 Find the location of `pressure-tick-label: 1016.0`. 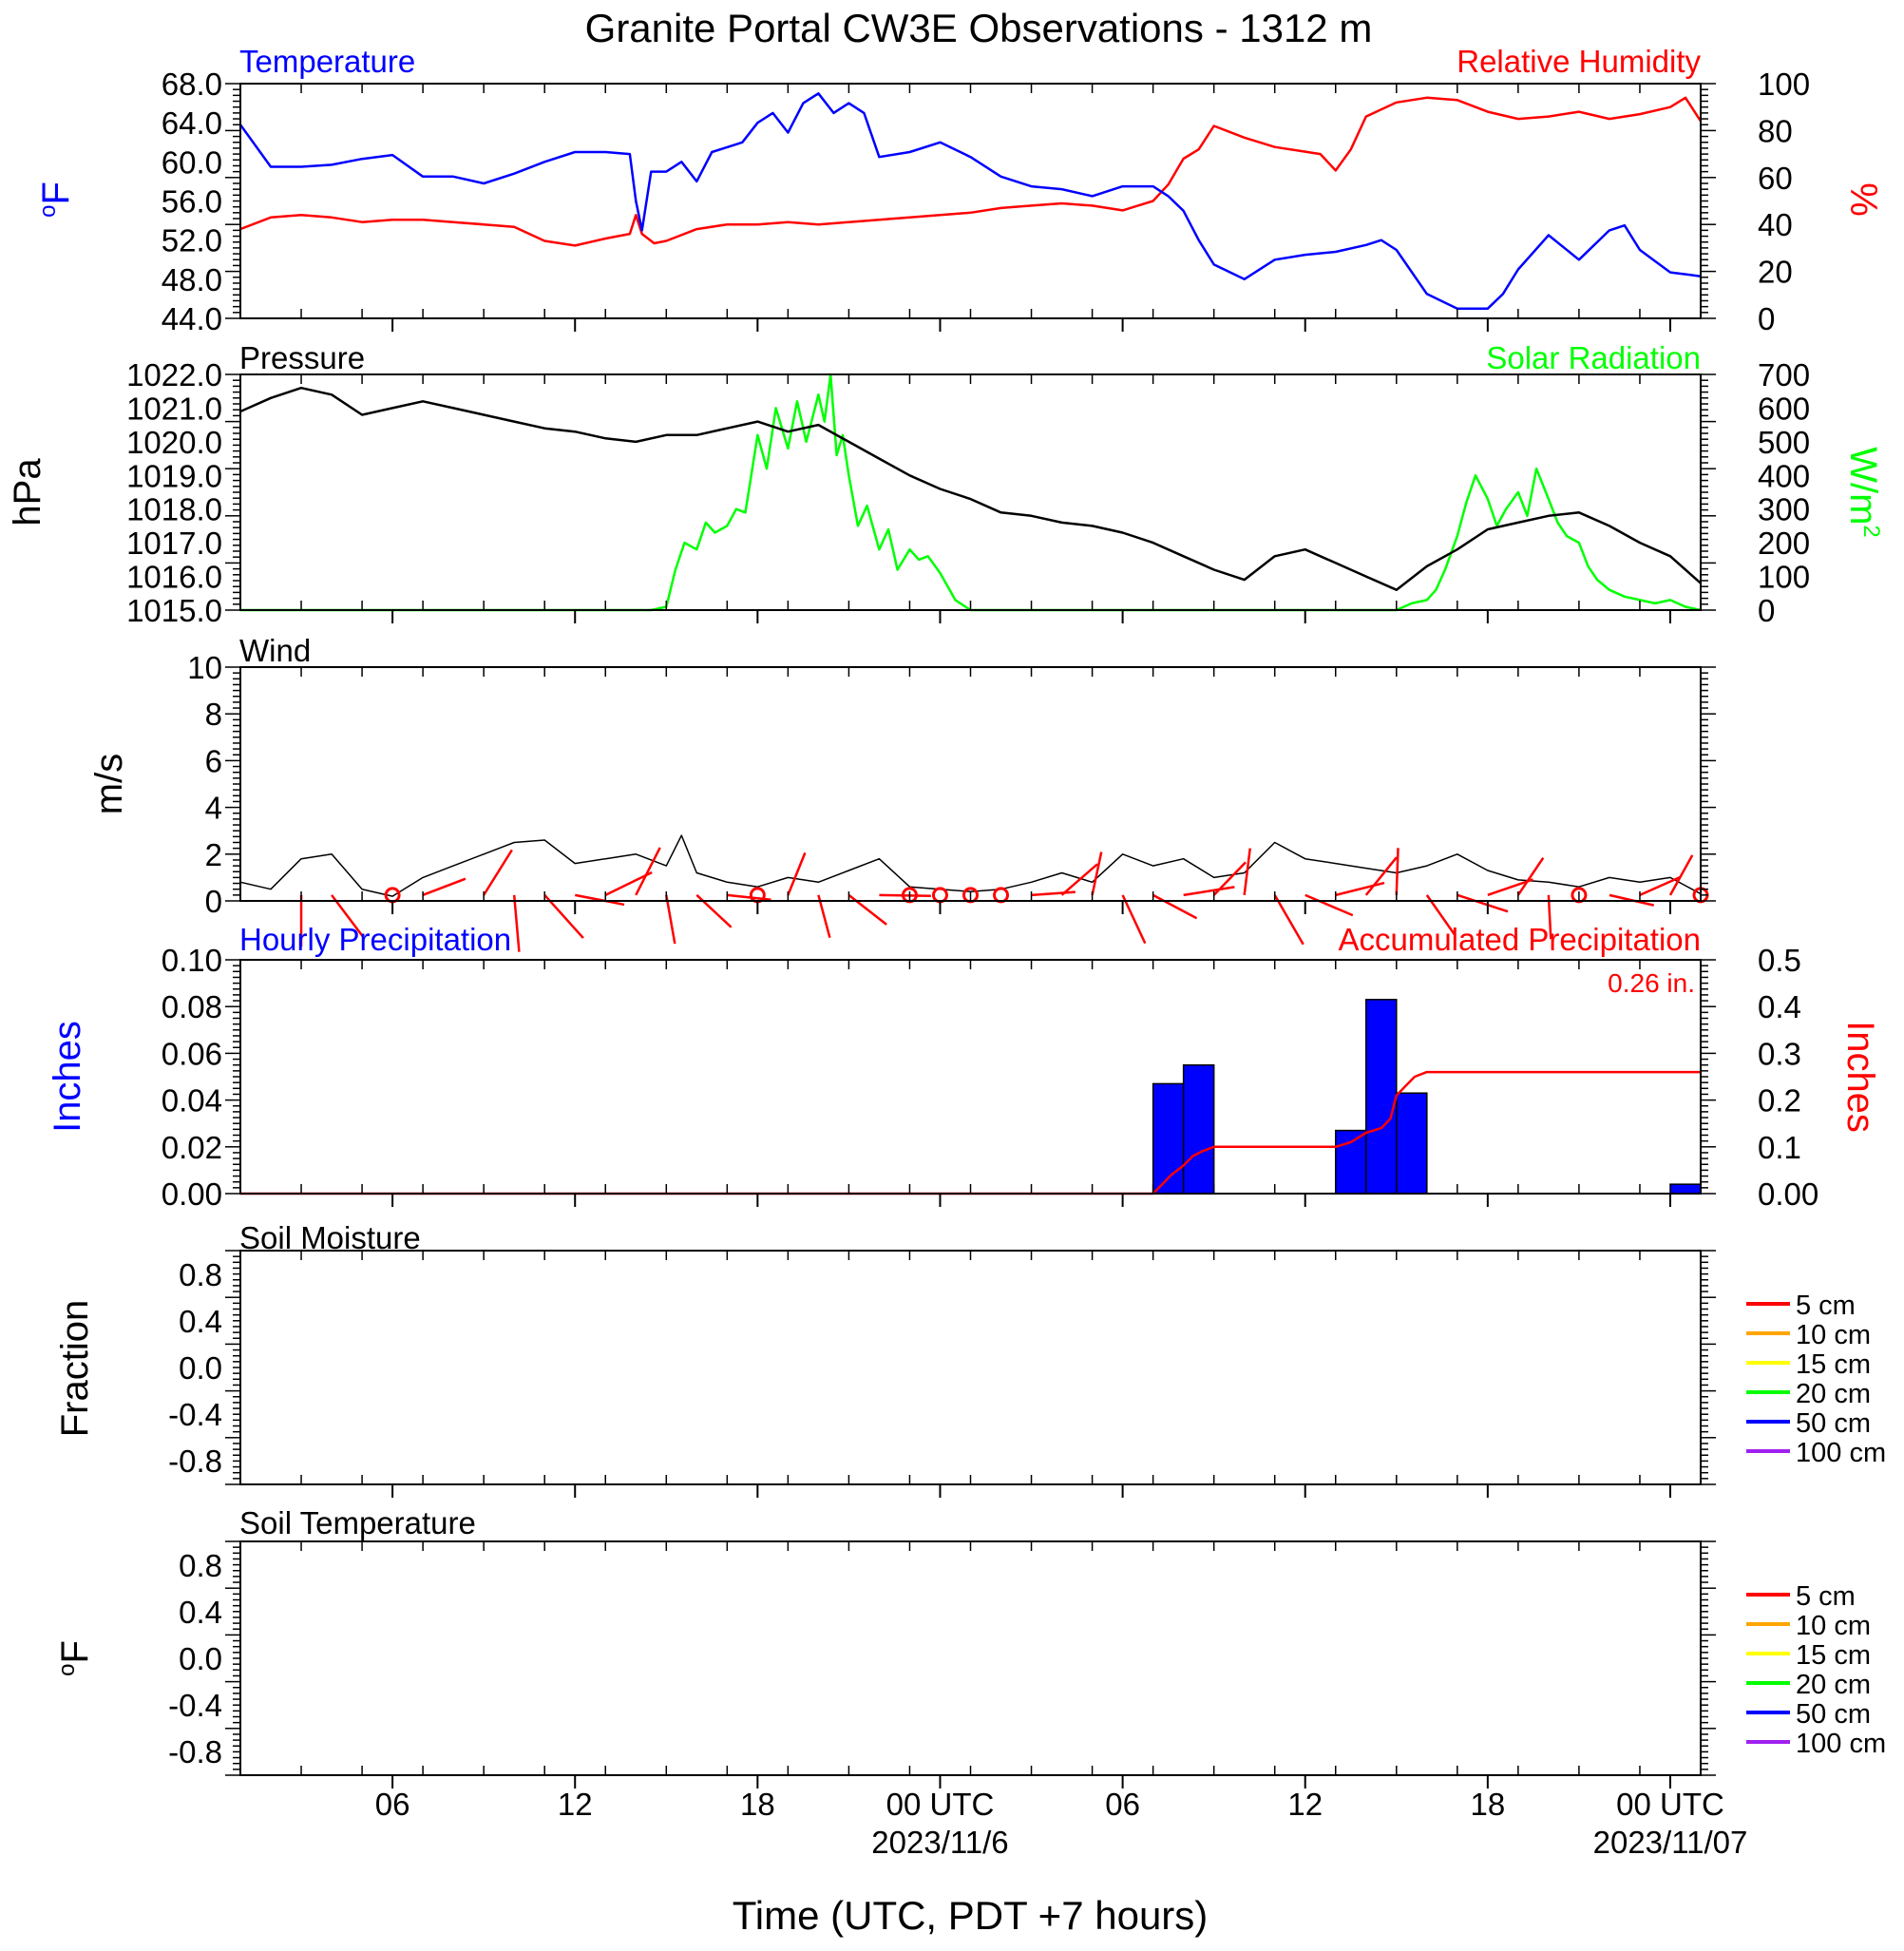

pressure-tick-label: 1016.0 is located at coordinates (174, 578).